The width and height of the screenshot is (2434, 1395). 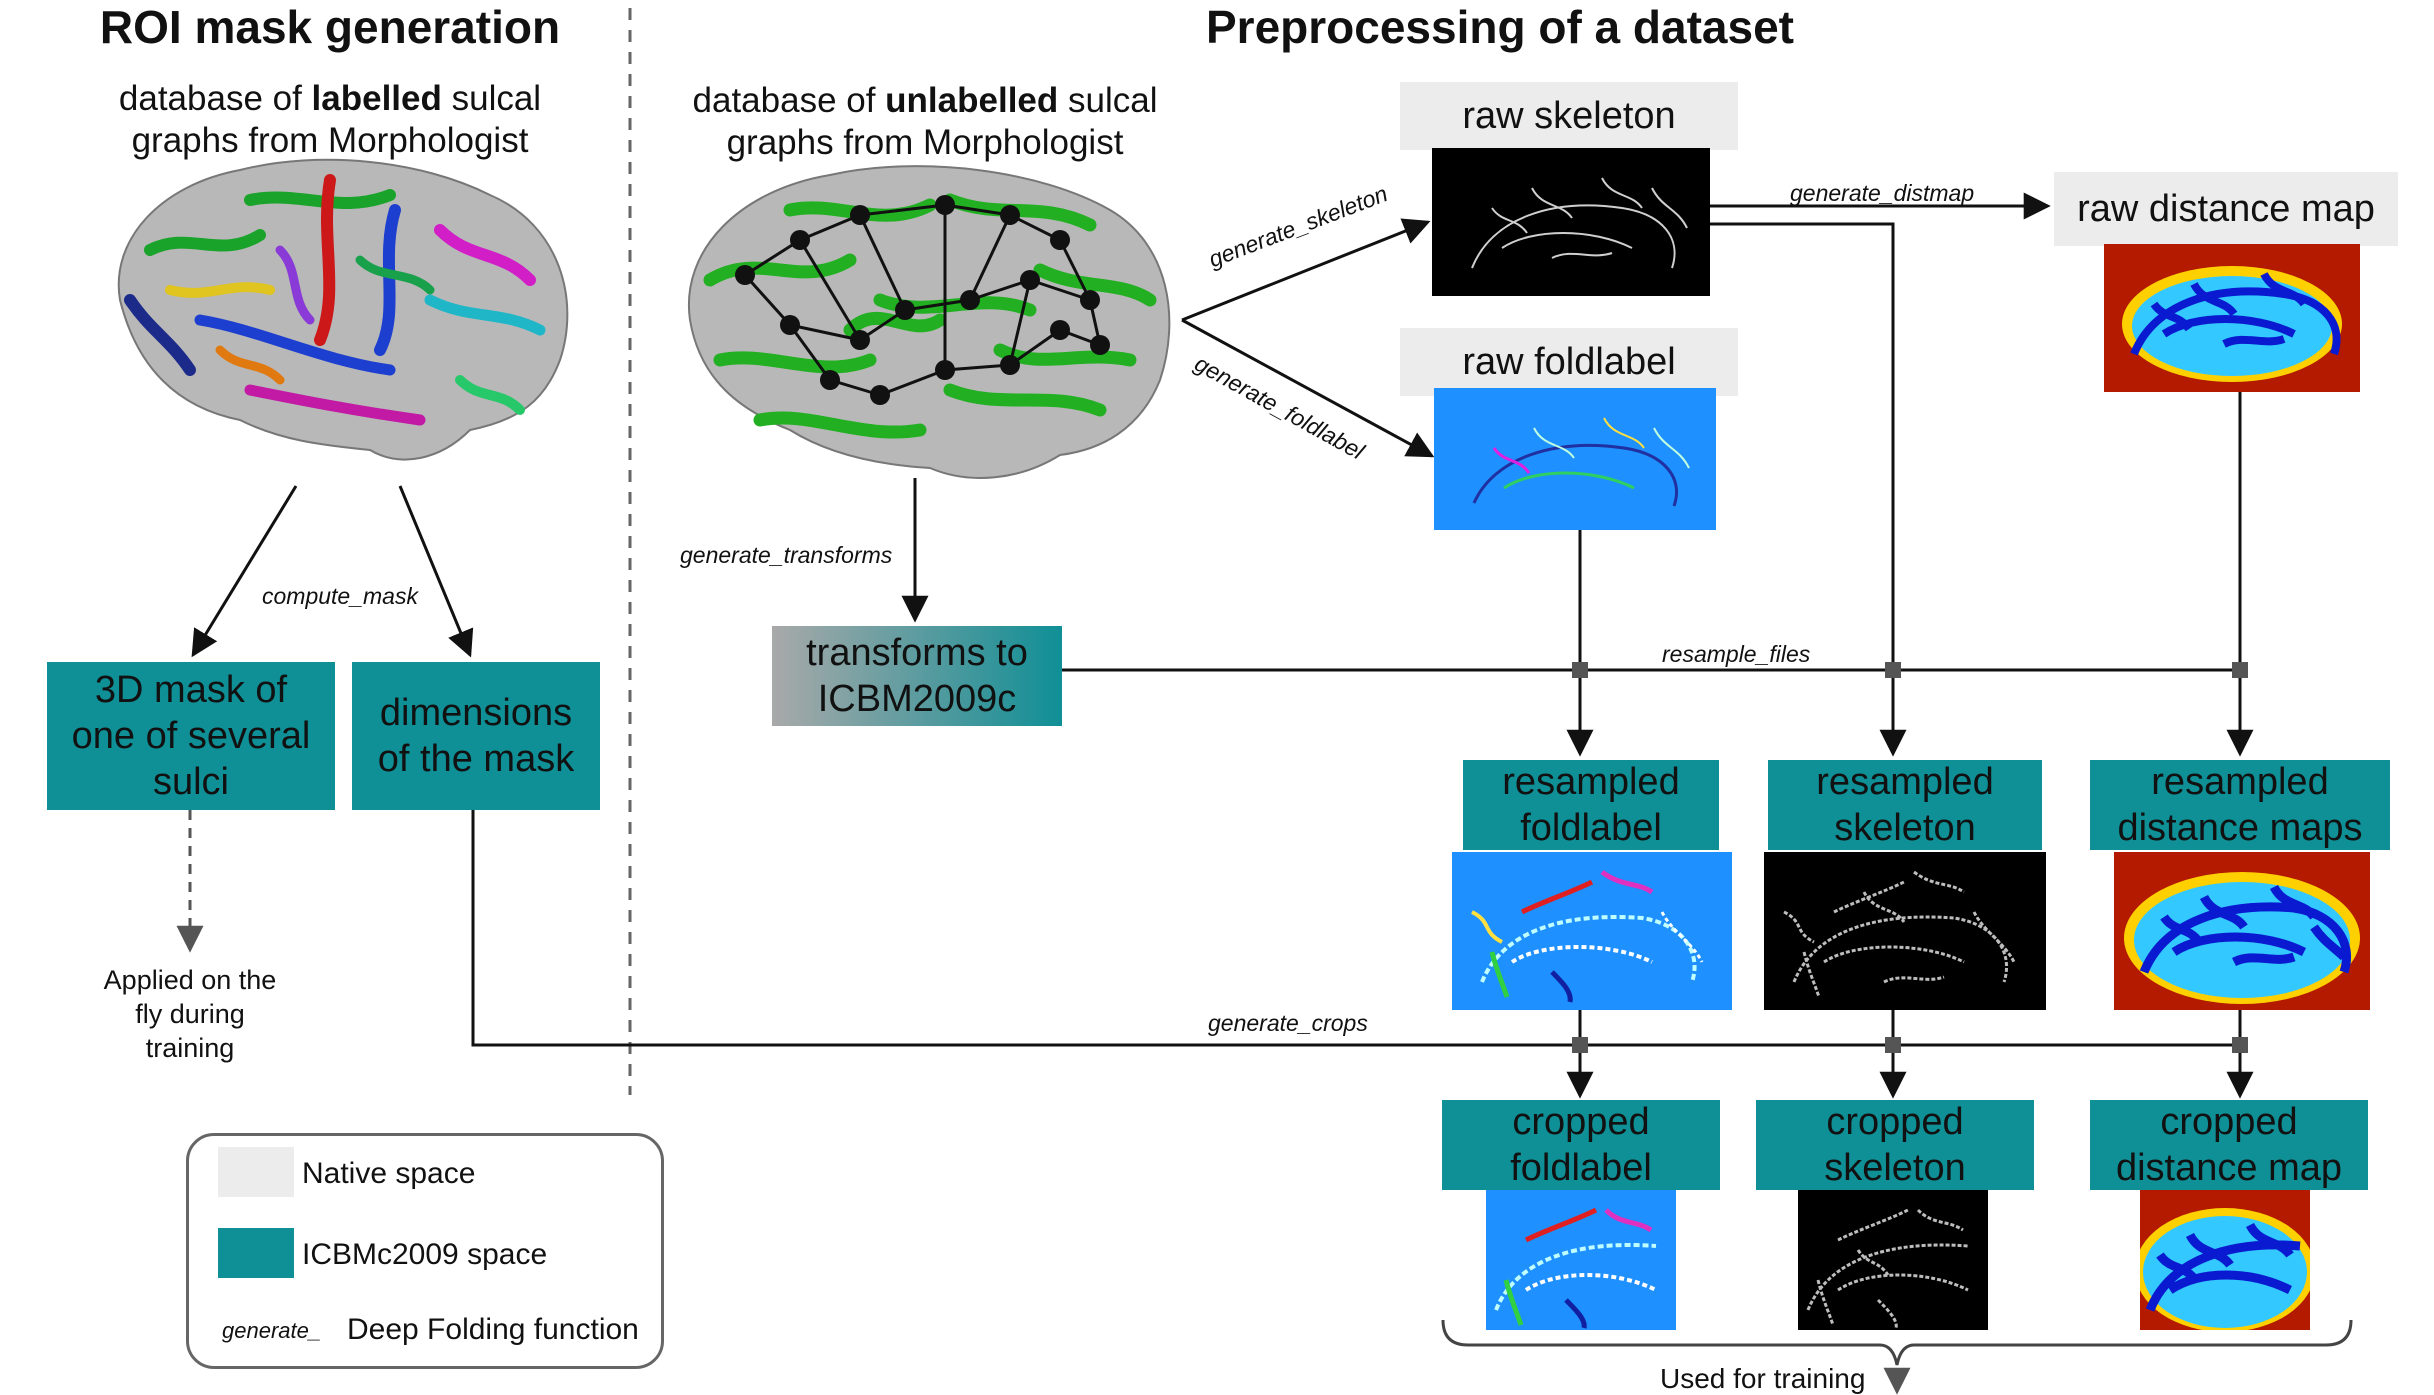 What do you see at coordinates (244, 571) in the screenshot?
I see `arrow-to-mask` at bounding box center [244, 571].